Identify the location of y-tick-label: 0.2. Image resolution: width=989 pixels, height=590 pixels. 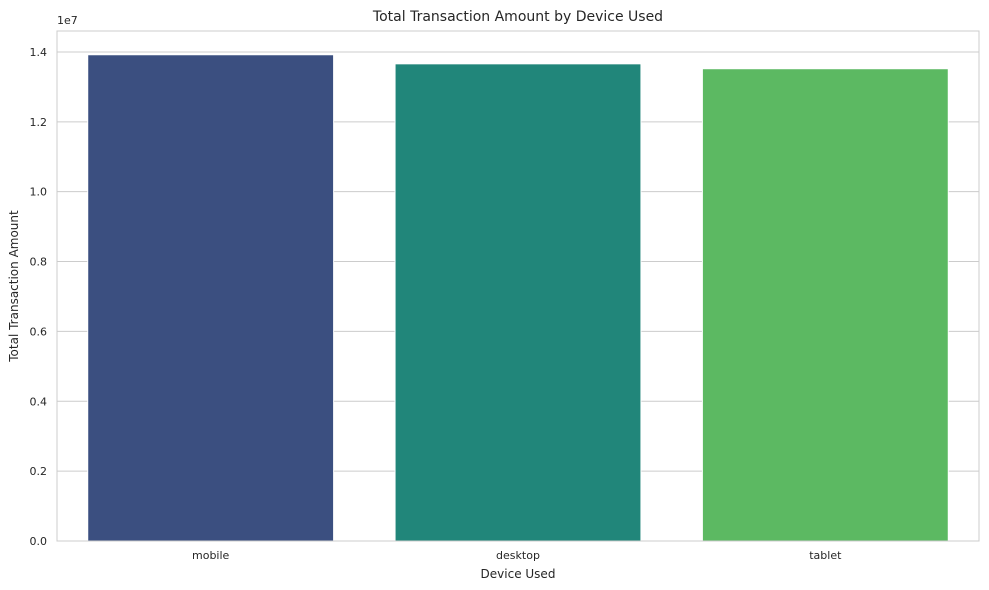
(39, 471).